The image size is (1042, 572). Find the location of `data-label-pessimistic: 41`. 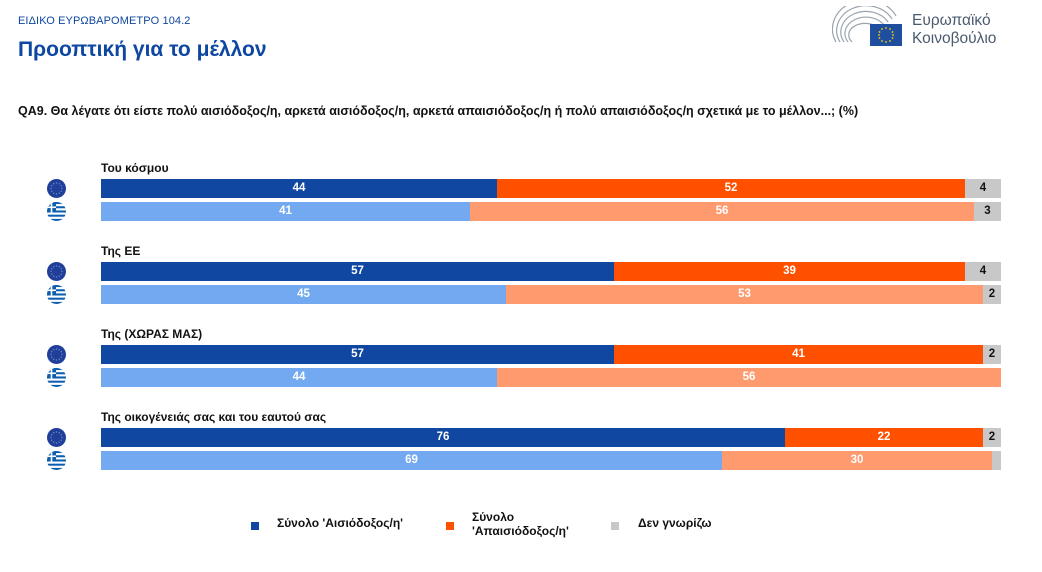

data-label-pessimistic: 41 is located at coordinates (798, 354).